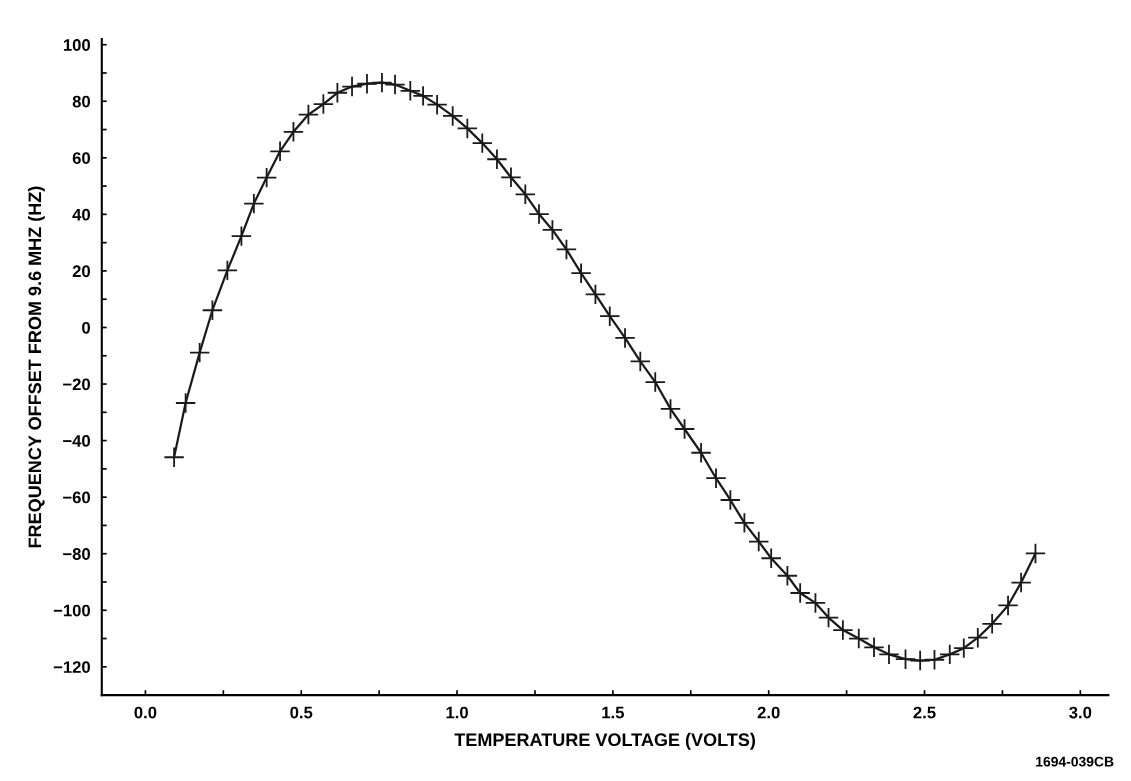 The height and width of the screenshot is (781, 1131). What do you see at coordinates (76, 497) in the screenshot?
I see `y-tick-label: −60` at bounding box center [76, 497].